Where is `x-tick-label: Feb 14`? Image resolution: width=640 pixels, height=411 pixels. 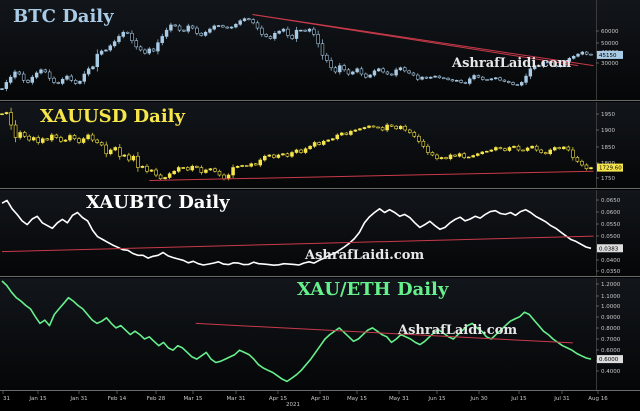
x-tick-label: Feb 14 is located at coordinates (117, 399).